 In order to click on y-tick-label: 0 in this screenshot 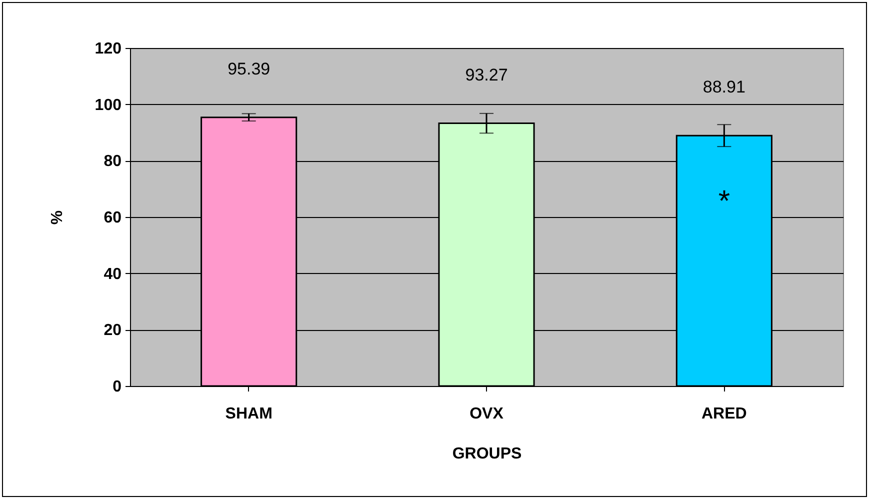, I will do `click(117, 387)`.